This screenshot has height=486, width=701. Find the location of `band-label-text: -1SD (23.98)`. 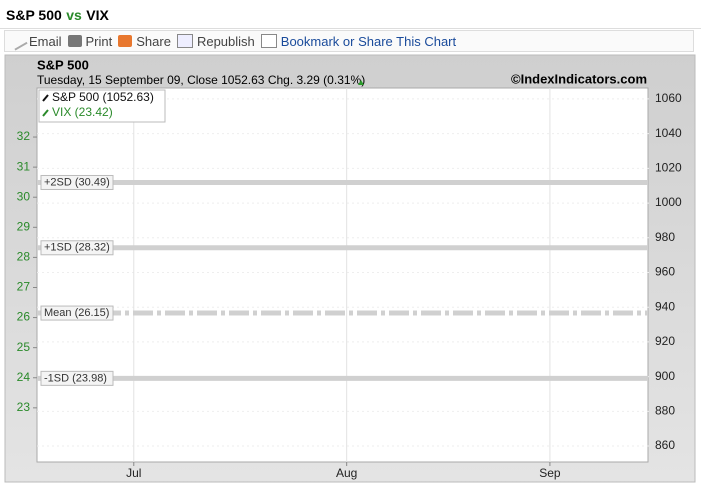

band-label-text: -1SD (23.98) is located at coordinates (75, 378).